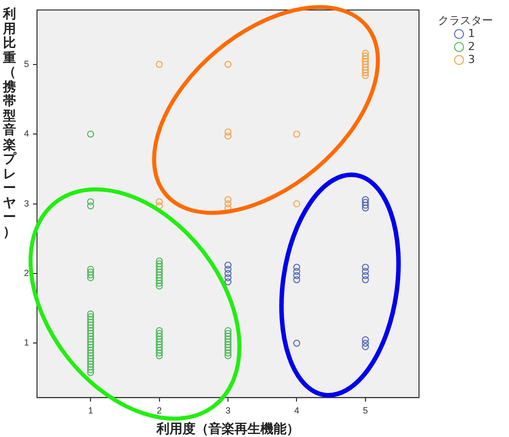 The width and height of the screenshot is (509, 437). What do you see at coordinates (27, 63) in the screenshot?
I see `y-tick-label: 5` at bounding box center [27, 63].